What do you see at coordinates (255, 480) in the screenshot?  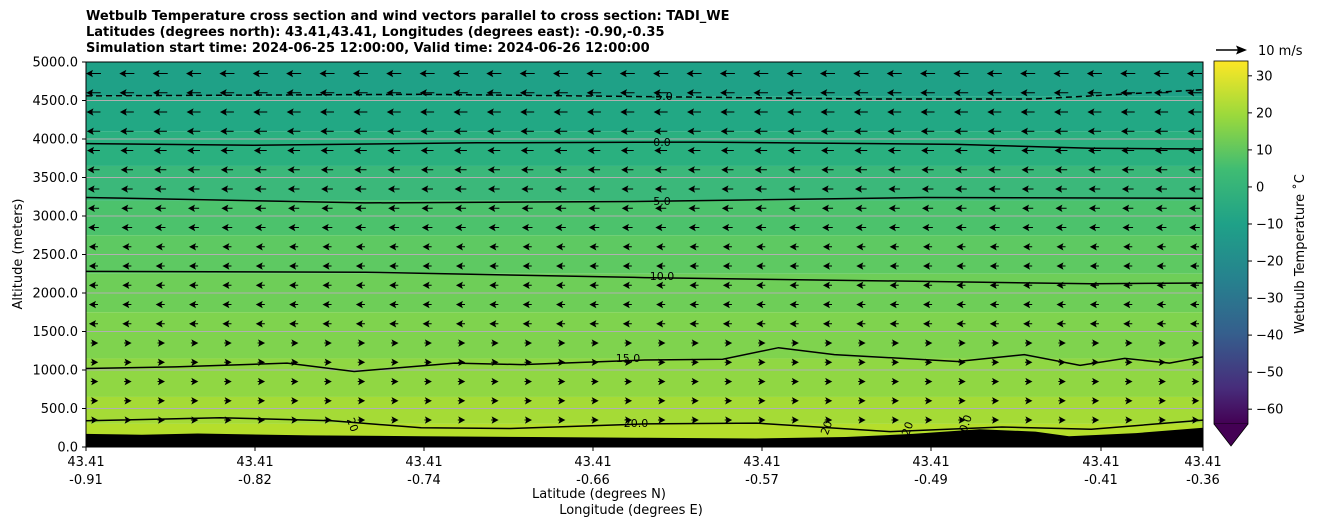 I see `x-tick-lon: -0.82` at bounding box center [255, 480].